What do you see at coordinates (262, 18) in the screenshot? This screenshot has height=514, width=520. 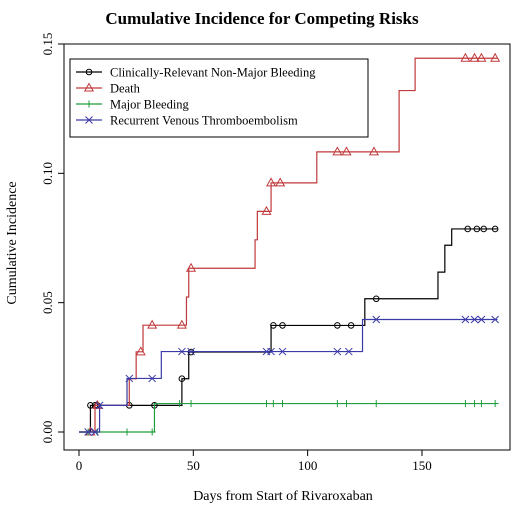 I see `chart-title: Cumulative Incidence for Competing Risks` at bounding box center [262, 18].